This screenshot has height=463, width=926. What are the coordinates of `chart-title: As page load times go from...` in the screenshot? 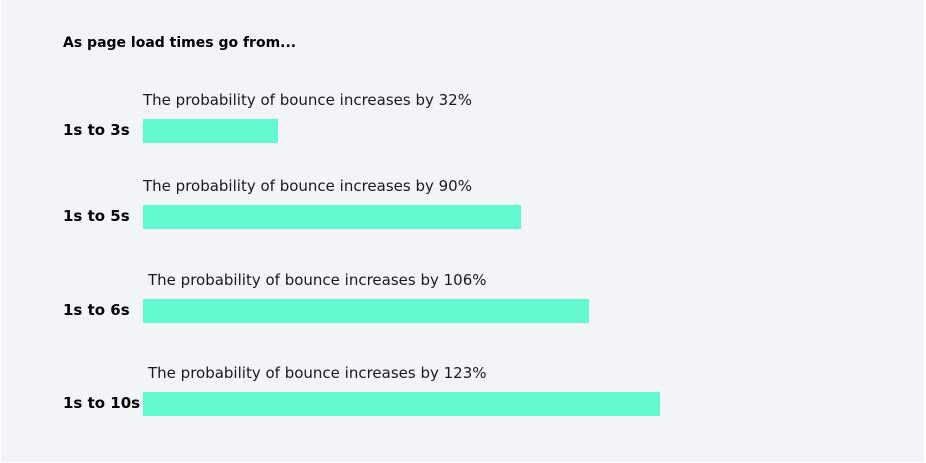 It's located at (180, 43).